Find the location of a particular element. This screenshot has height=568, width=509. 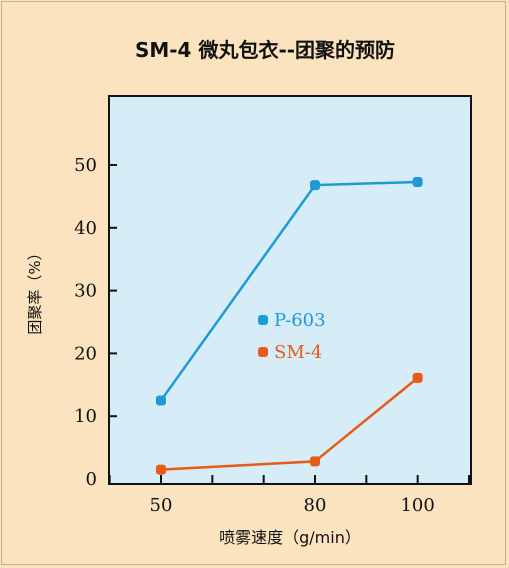

legend-label-SM-4: SM-4 is located at coordinates (298, 352).